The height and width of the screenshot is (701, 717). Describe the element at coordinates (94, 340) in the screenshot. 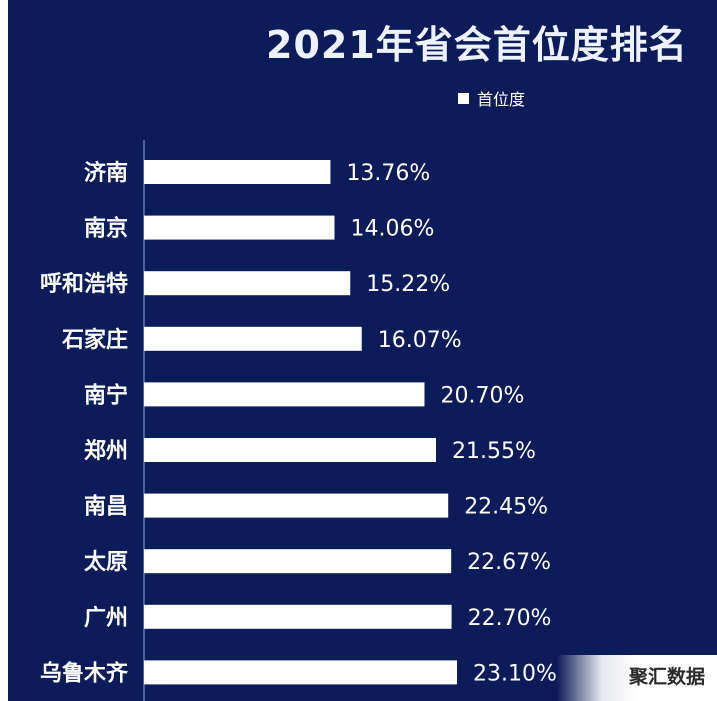

I see `category-label: 石家庄` at that location.